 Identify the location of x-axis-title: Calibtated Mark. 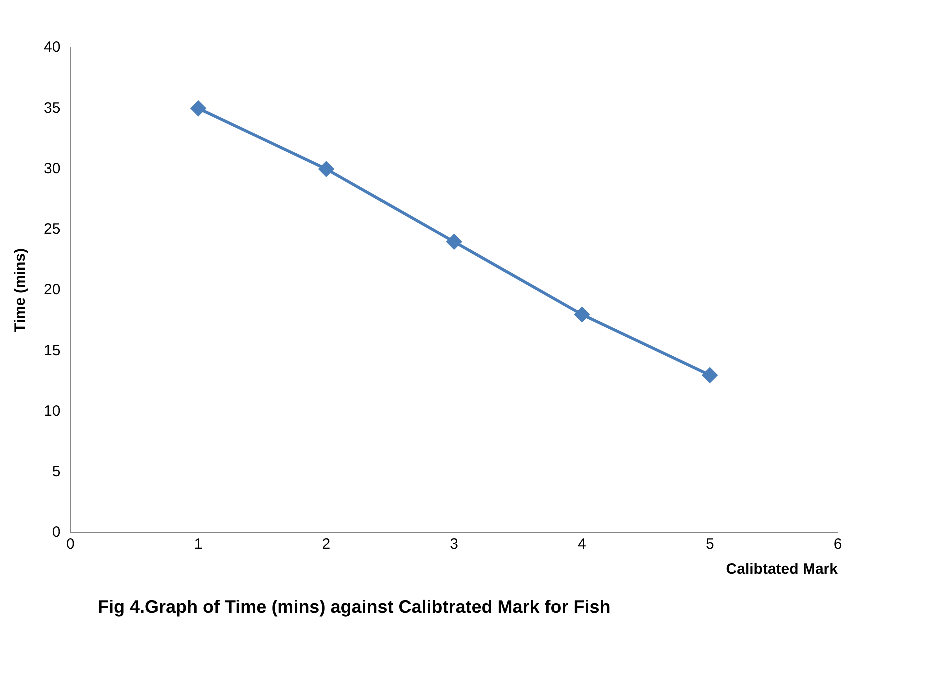
(782, 569).